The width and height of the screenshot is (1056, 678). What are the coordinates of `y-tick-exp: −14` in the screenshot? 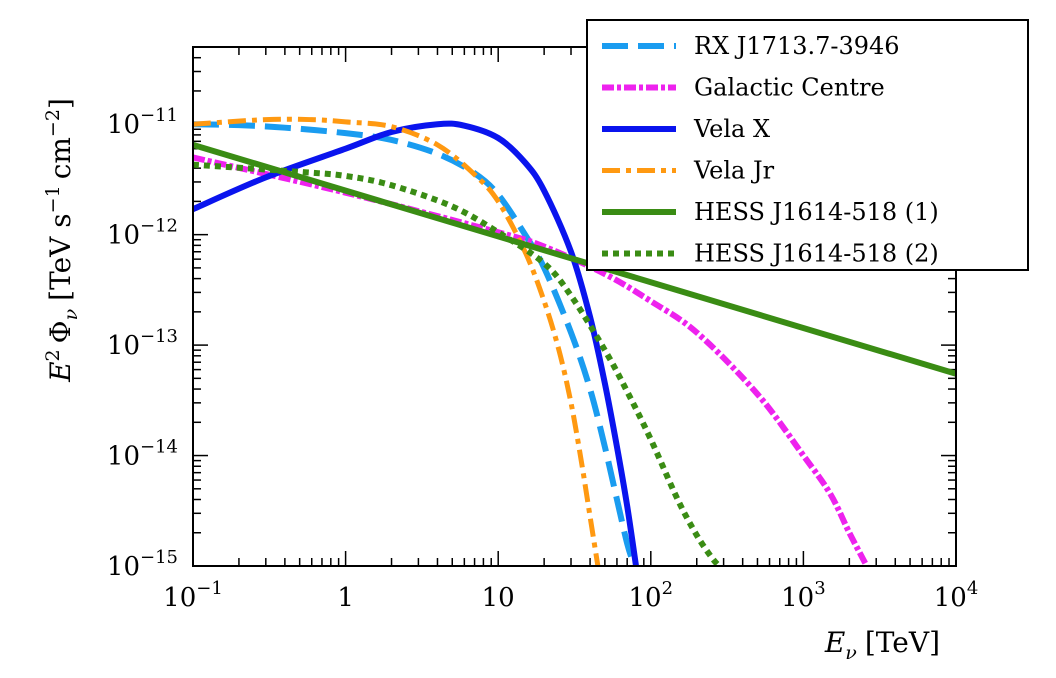 It's located at (159, 447).